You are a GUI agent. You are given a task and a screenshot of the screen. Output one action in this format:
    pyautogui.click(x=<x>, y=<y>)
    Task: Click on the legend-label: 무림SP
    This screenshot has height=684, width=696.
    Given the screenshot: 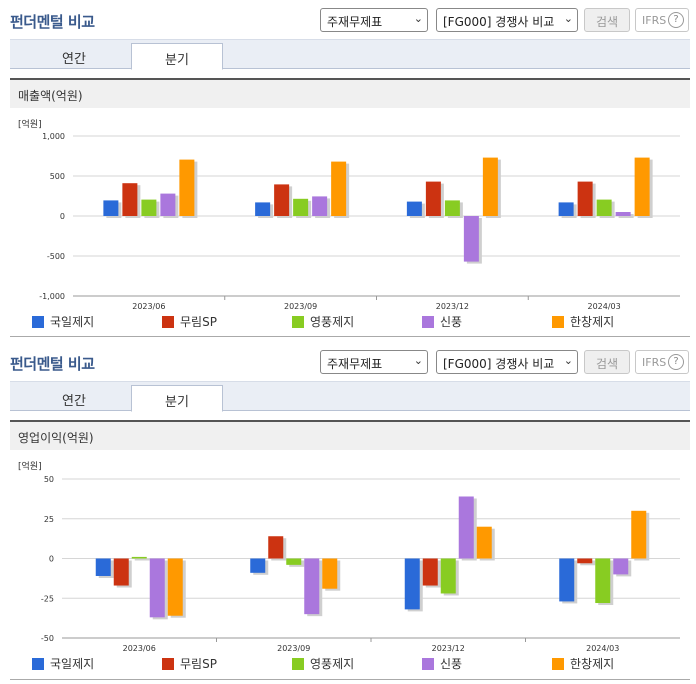 What is the action you would take?
    pyautogui.click(x=198, y=322)
    